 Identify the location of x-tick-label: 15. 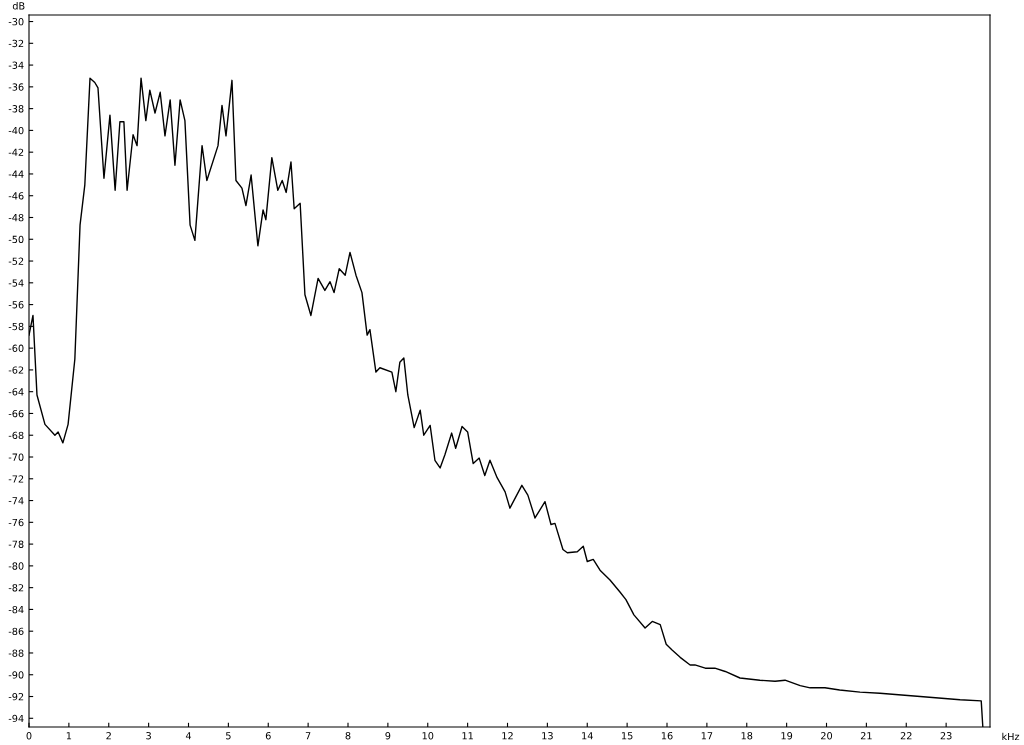
(627, 736).